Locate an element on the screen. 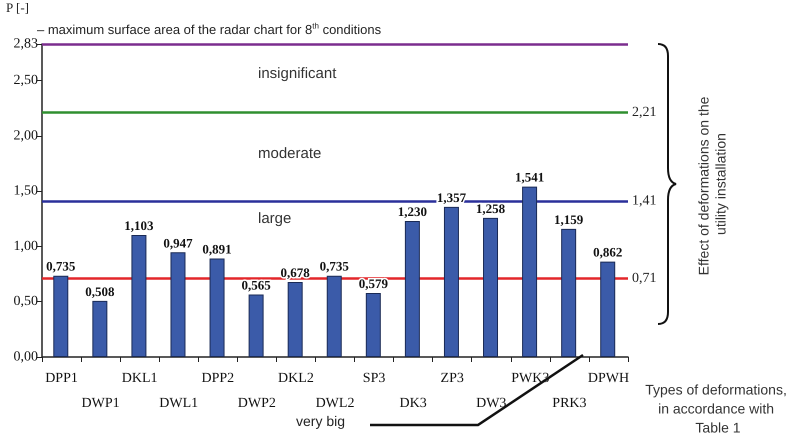 The width and height of the screenshot is (793, 436). y-axis-title: P [-] is located at coordinates (17, 7).